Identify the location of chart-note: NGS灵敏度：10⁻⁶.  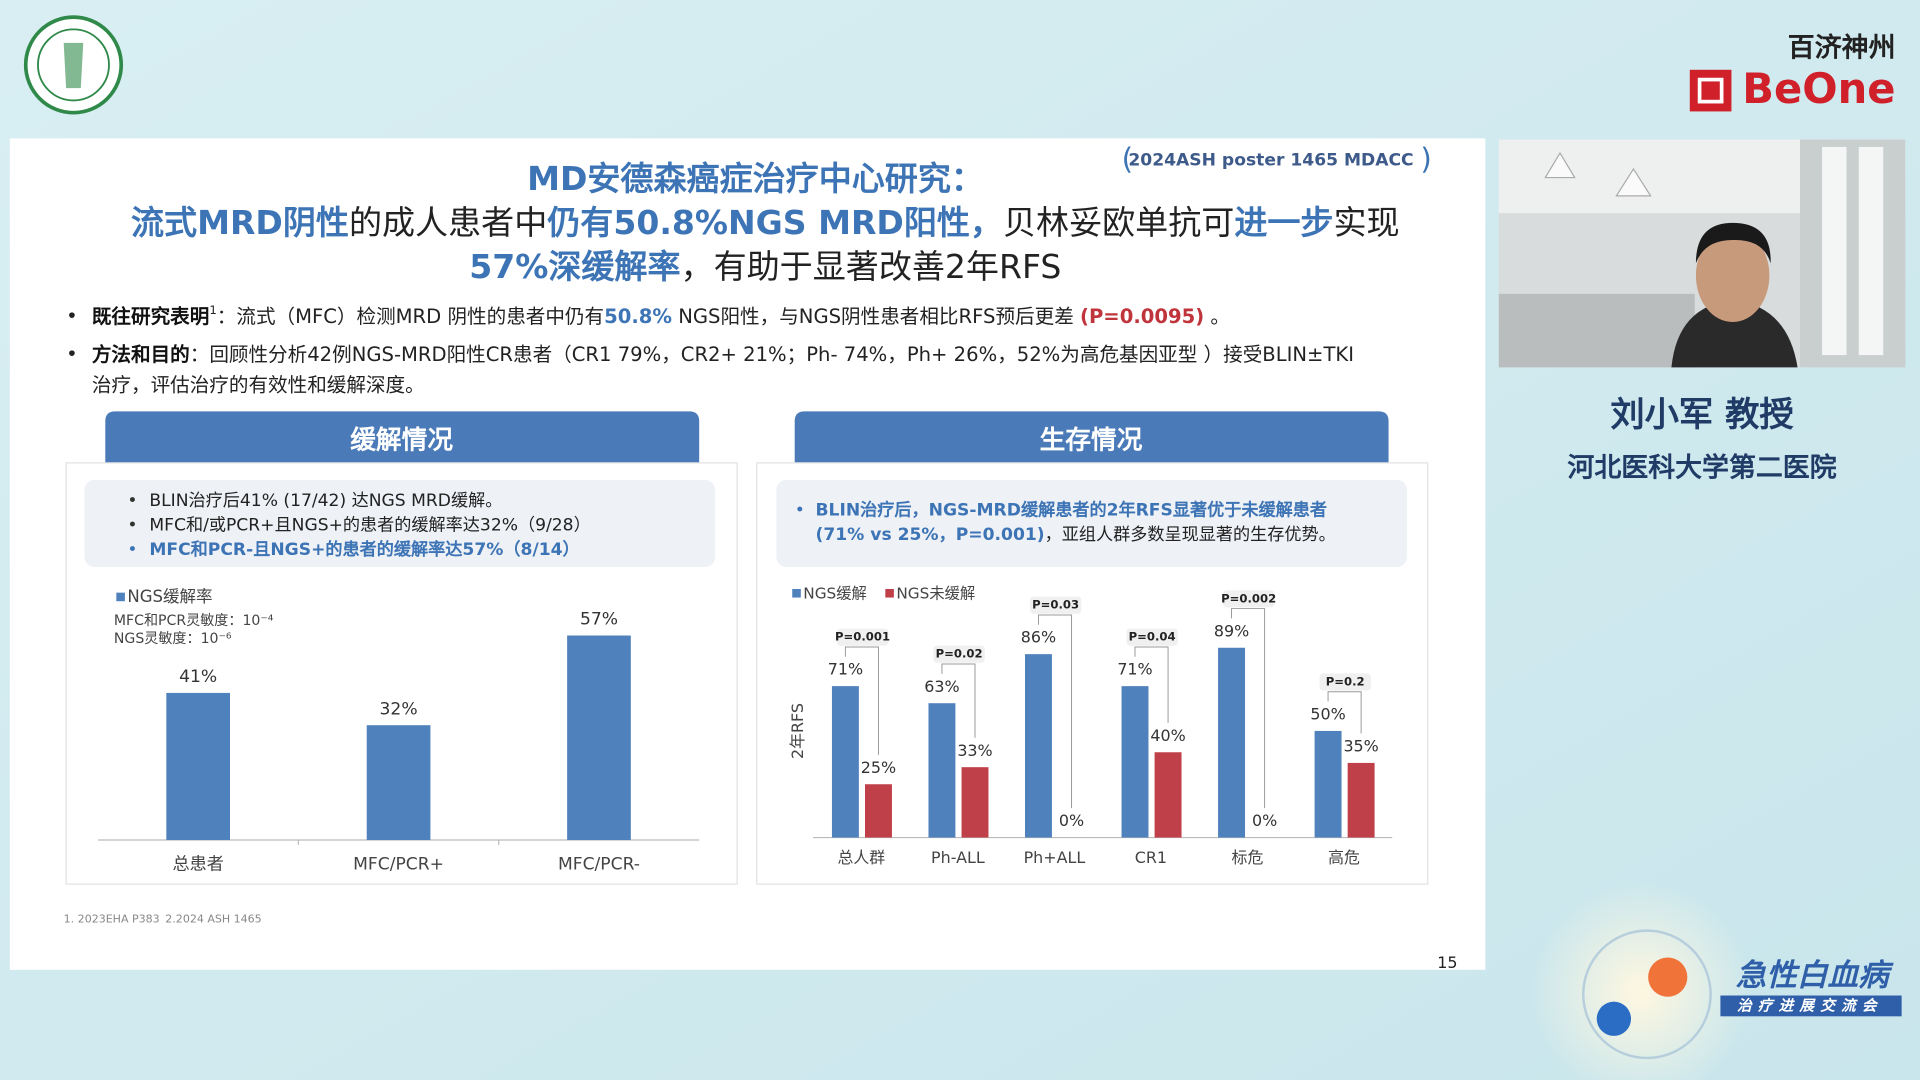
(173, 639).